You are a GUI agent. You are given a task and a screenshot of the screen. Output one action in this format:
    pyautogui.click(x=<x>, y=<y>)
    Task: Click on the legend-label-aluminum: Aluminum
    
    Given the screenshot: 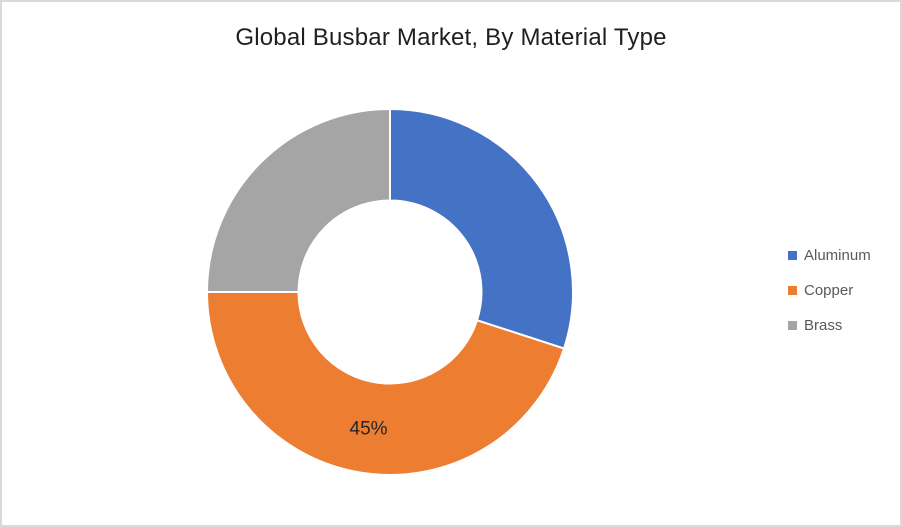 What is the action you would take?
    pyautogui.click(x=837, y=255)
    